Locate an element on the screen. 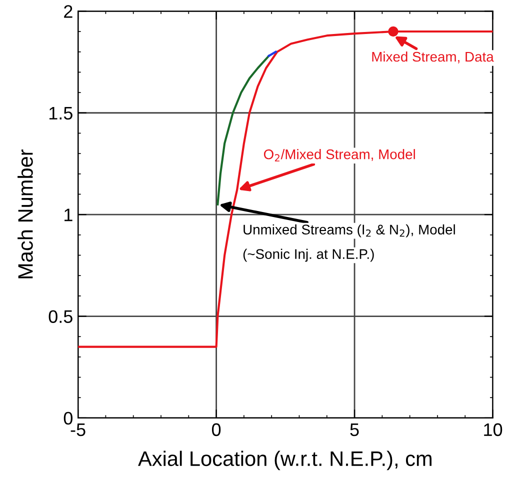  x-tick-label: 10 is located at coordinates (493, 429).